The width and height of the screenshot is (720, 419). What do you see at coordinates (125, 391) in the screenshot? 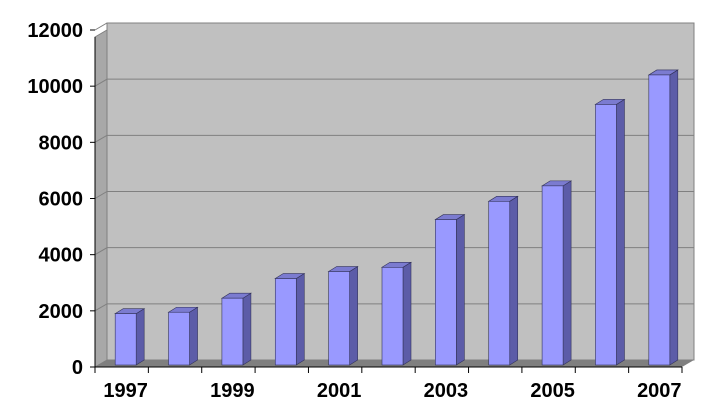
I see `x-tick-label: 1997` at bounding box center [125, 391].